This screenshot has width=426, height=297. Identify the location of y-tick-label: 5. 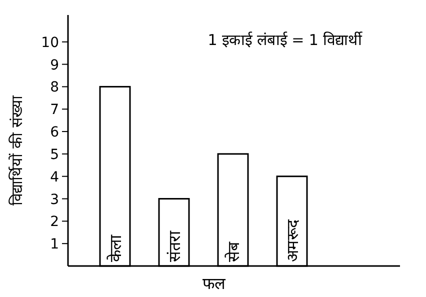
(54, 154).